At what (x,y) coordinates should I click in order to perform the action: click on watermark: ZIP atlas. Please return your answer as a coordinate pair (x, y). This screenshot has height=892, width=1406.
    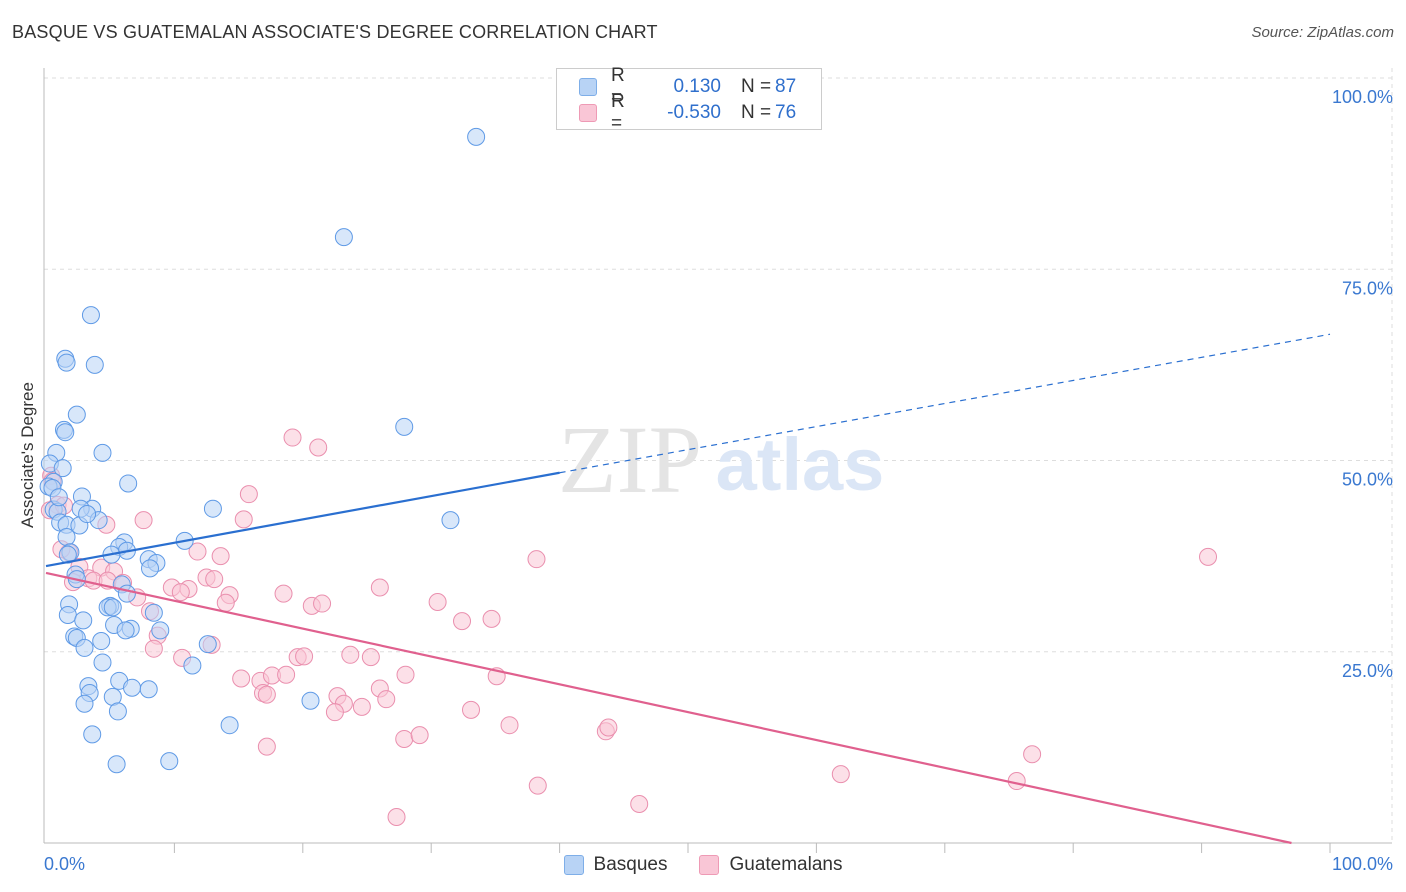
    Looking at the image, I should click on (721, 459).